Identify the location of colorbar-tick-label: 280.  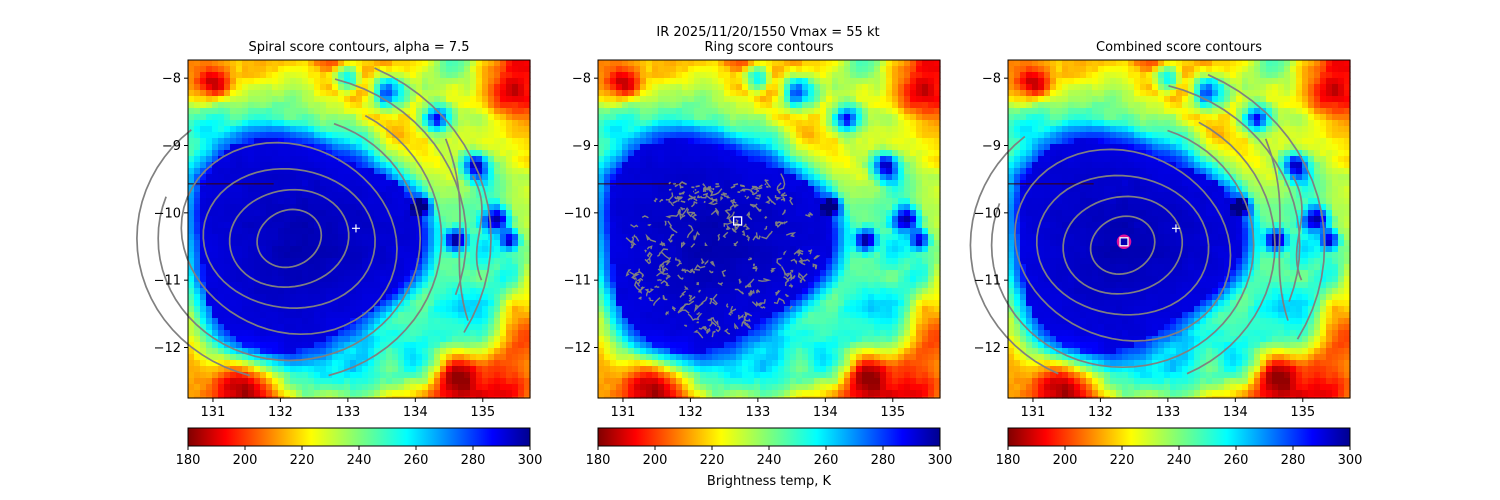
(473, 460).